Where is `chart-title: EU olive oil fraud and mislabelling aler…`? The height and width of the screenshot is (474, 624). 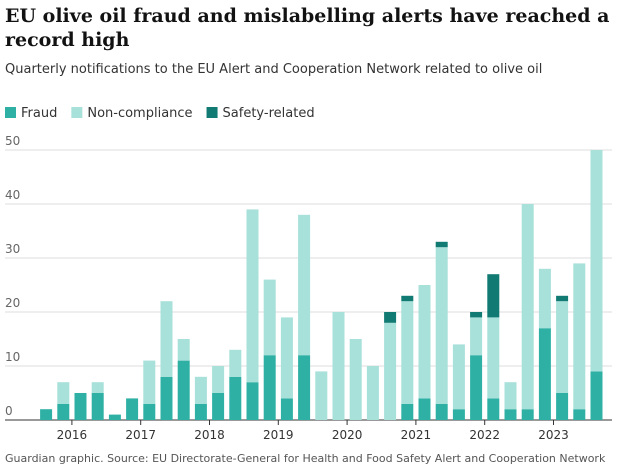
chart-title: EU olive oil fraud and mislabelling aler… is located at coordinates (307, 28).